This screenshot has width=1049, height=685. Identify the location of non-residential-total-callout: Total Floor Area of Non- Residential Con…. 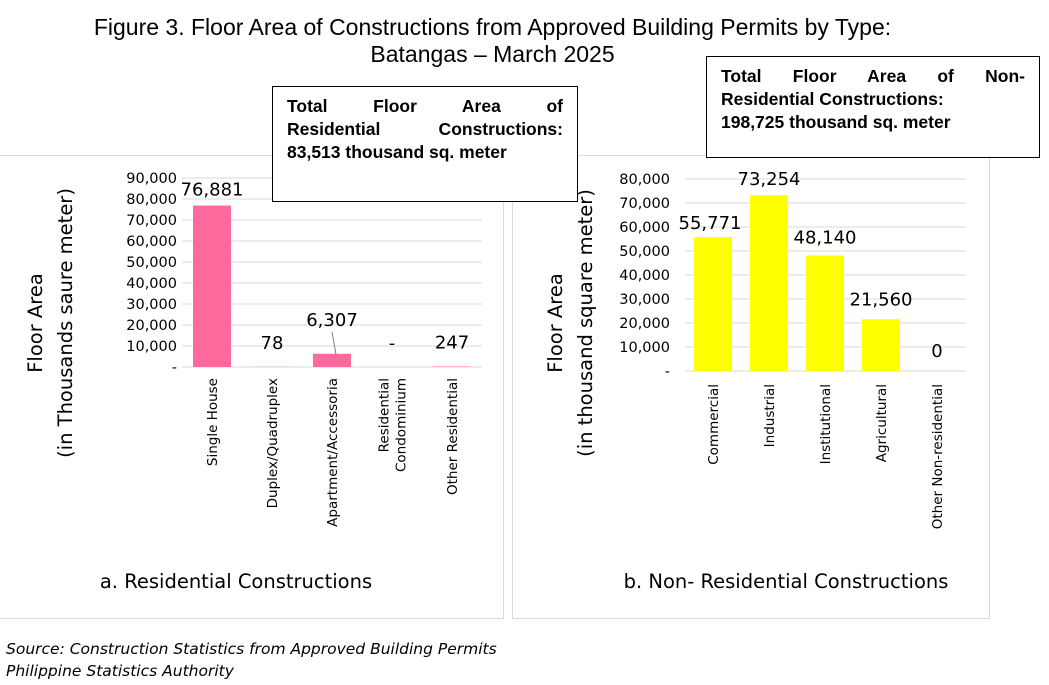
(873, 107).